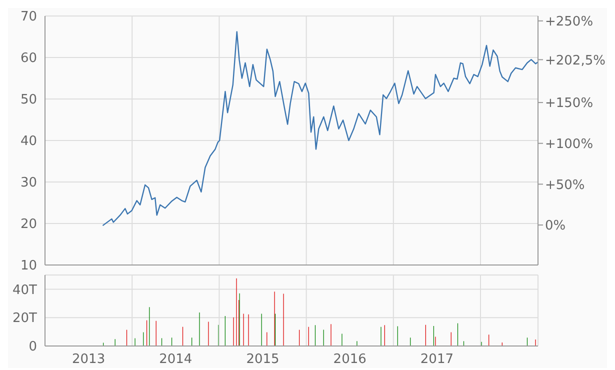  I want to click on x-tick-label: 2014, so click(175, 360).